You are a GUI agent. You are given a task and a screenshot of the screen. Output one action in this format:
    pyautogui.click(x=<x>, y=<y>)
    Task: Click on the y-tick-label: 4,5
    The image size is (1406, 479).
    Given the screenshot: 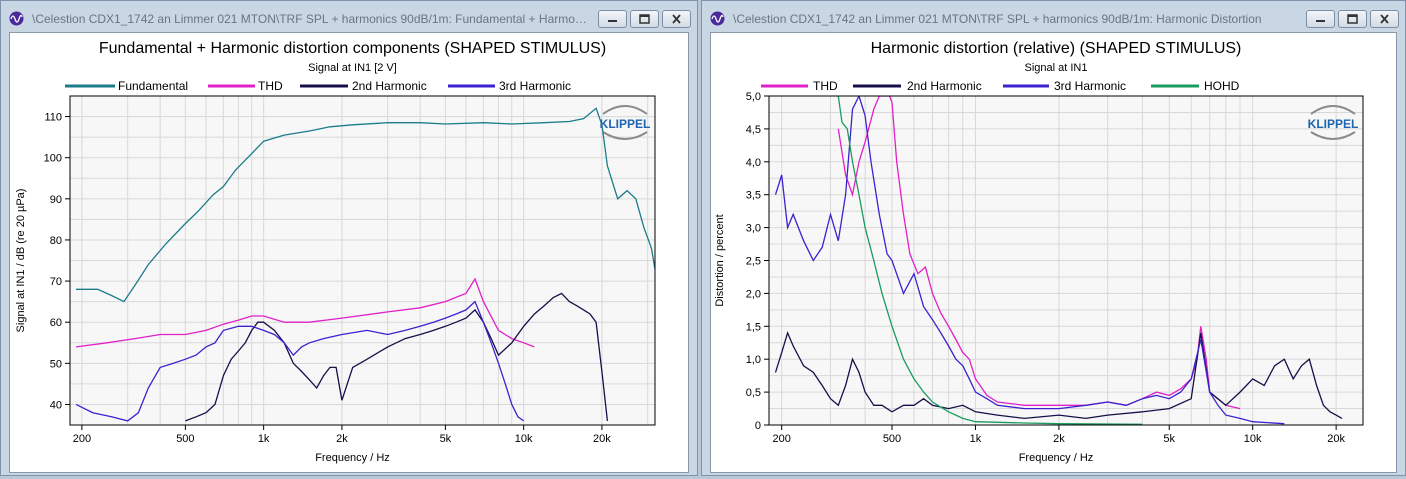 What is the action you would take?
    pyautogui.click(x=753, y=130)
    